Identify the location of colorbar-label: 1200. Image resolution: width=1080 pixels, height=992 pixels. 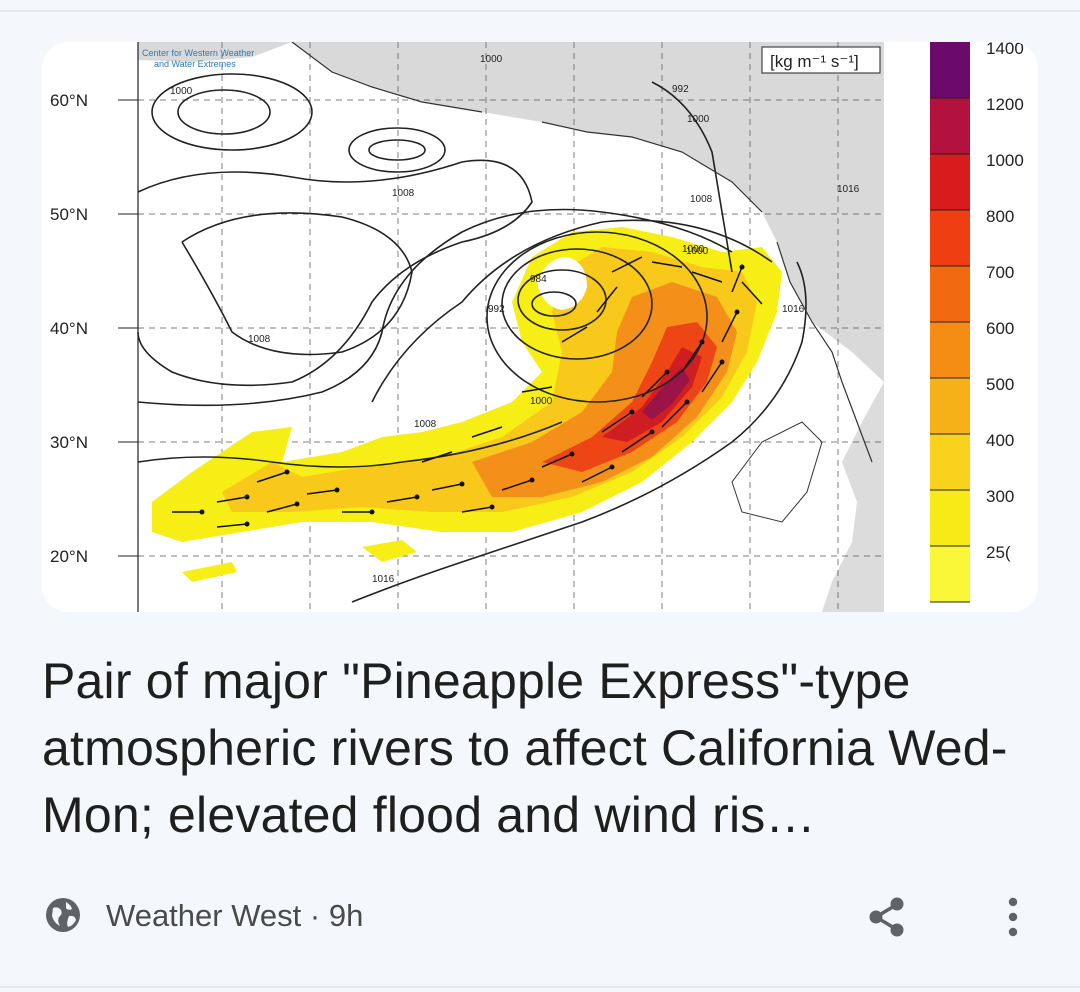
(1005, 104).